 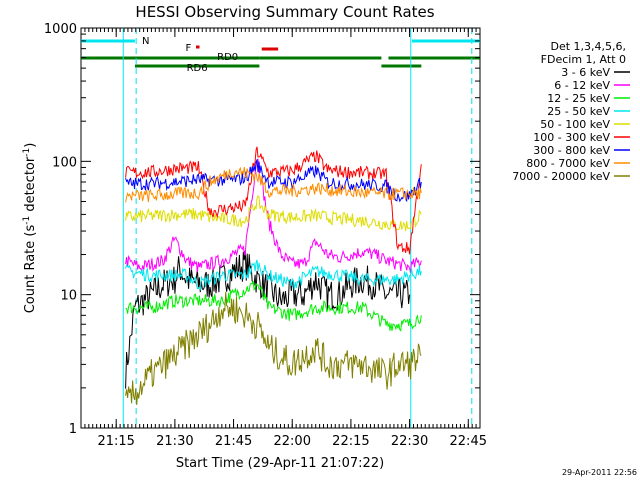 I want to click on chart-title: HESSI Observing Summary Count Rates, so click(x=284, y=12).